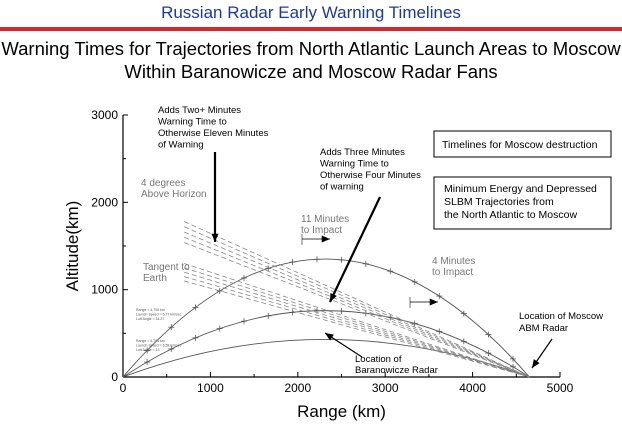  Describe the element at coordinates (213, 133) in the screenshot. I see `note-adds-two-line-3: Otherwise Eleven Minutes` at that location.